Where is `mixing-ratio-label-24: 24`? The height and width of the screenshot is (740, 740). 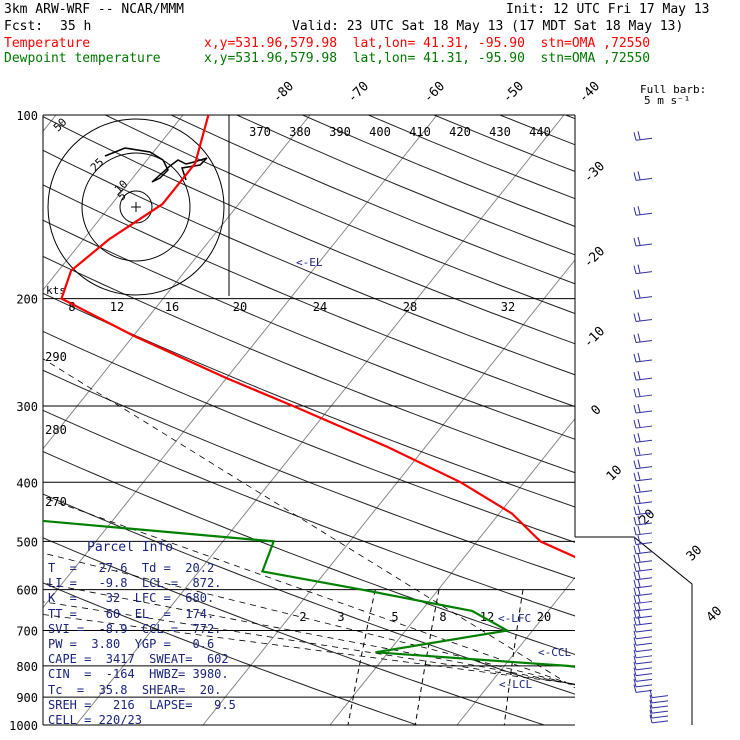 mixing-ratio-label-24: 24 is located at coordinates (320, 307).